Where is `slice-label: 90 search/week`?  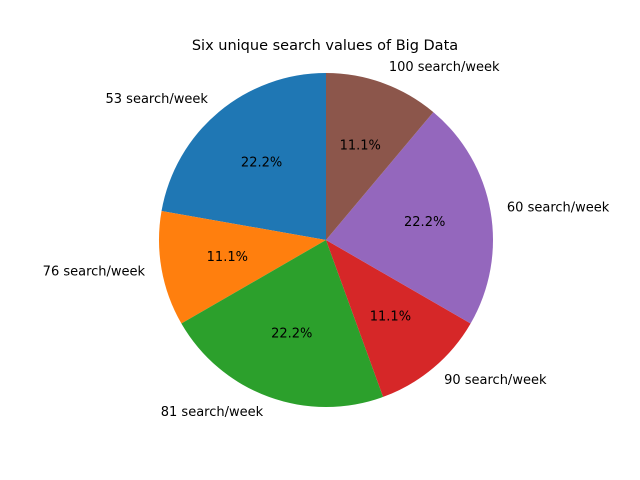 slice-label: 90 search/week is located at coordinates (495, 380).